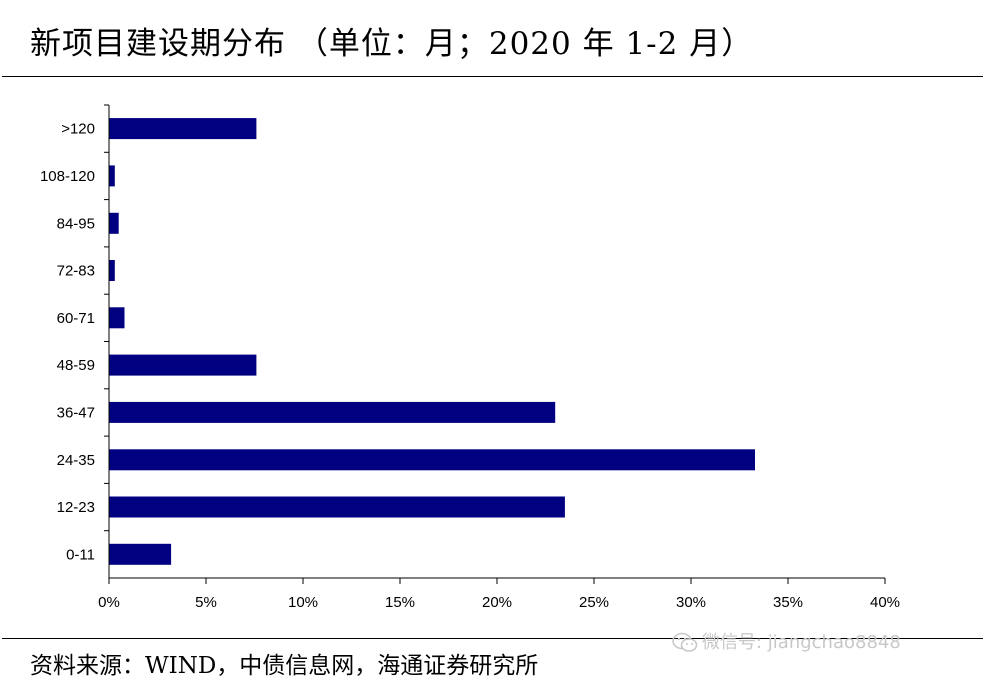  Describe the element at coordinates (76, 412) in the screenshot. I see `category-label: 36-47` at that location.